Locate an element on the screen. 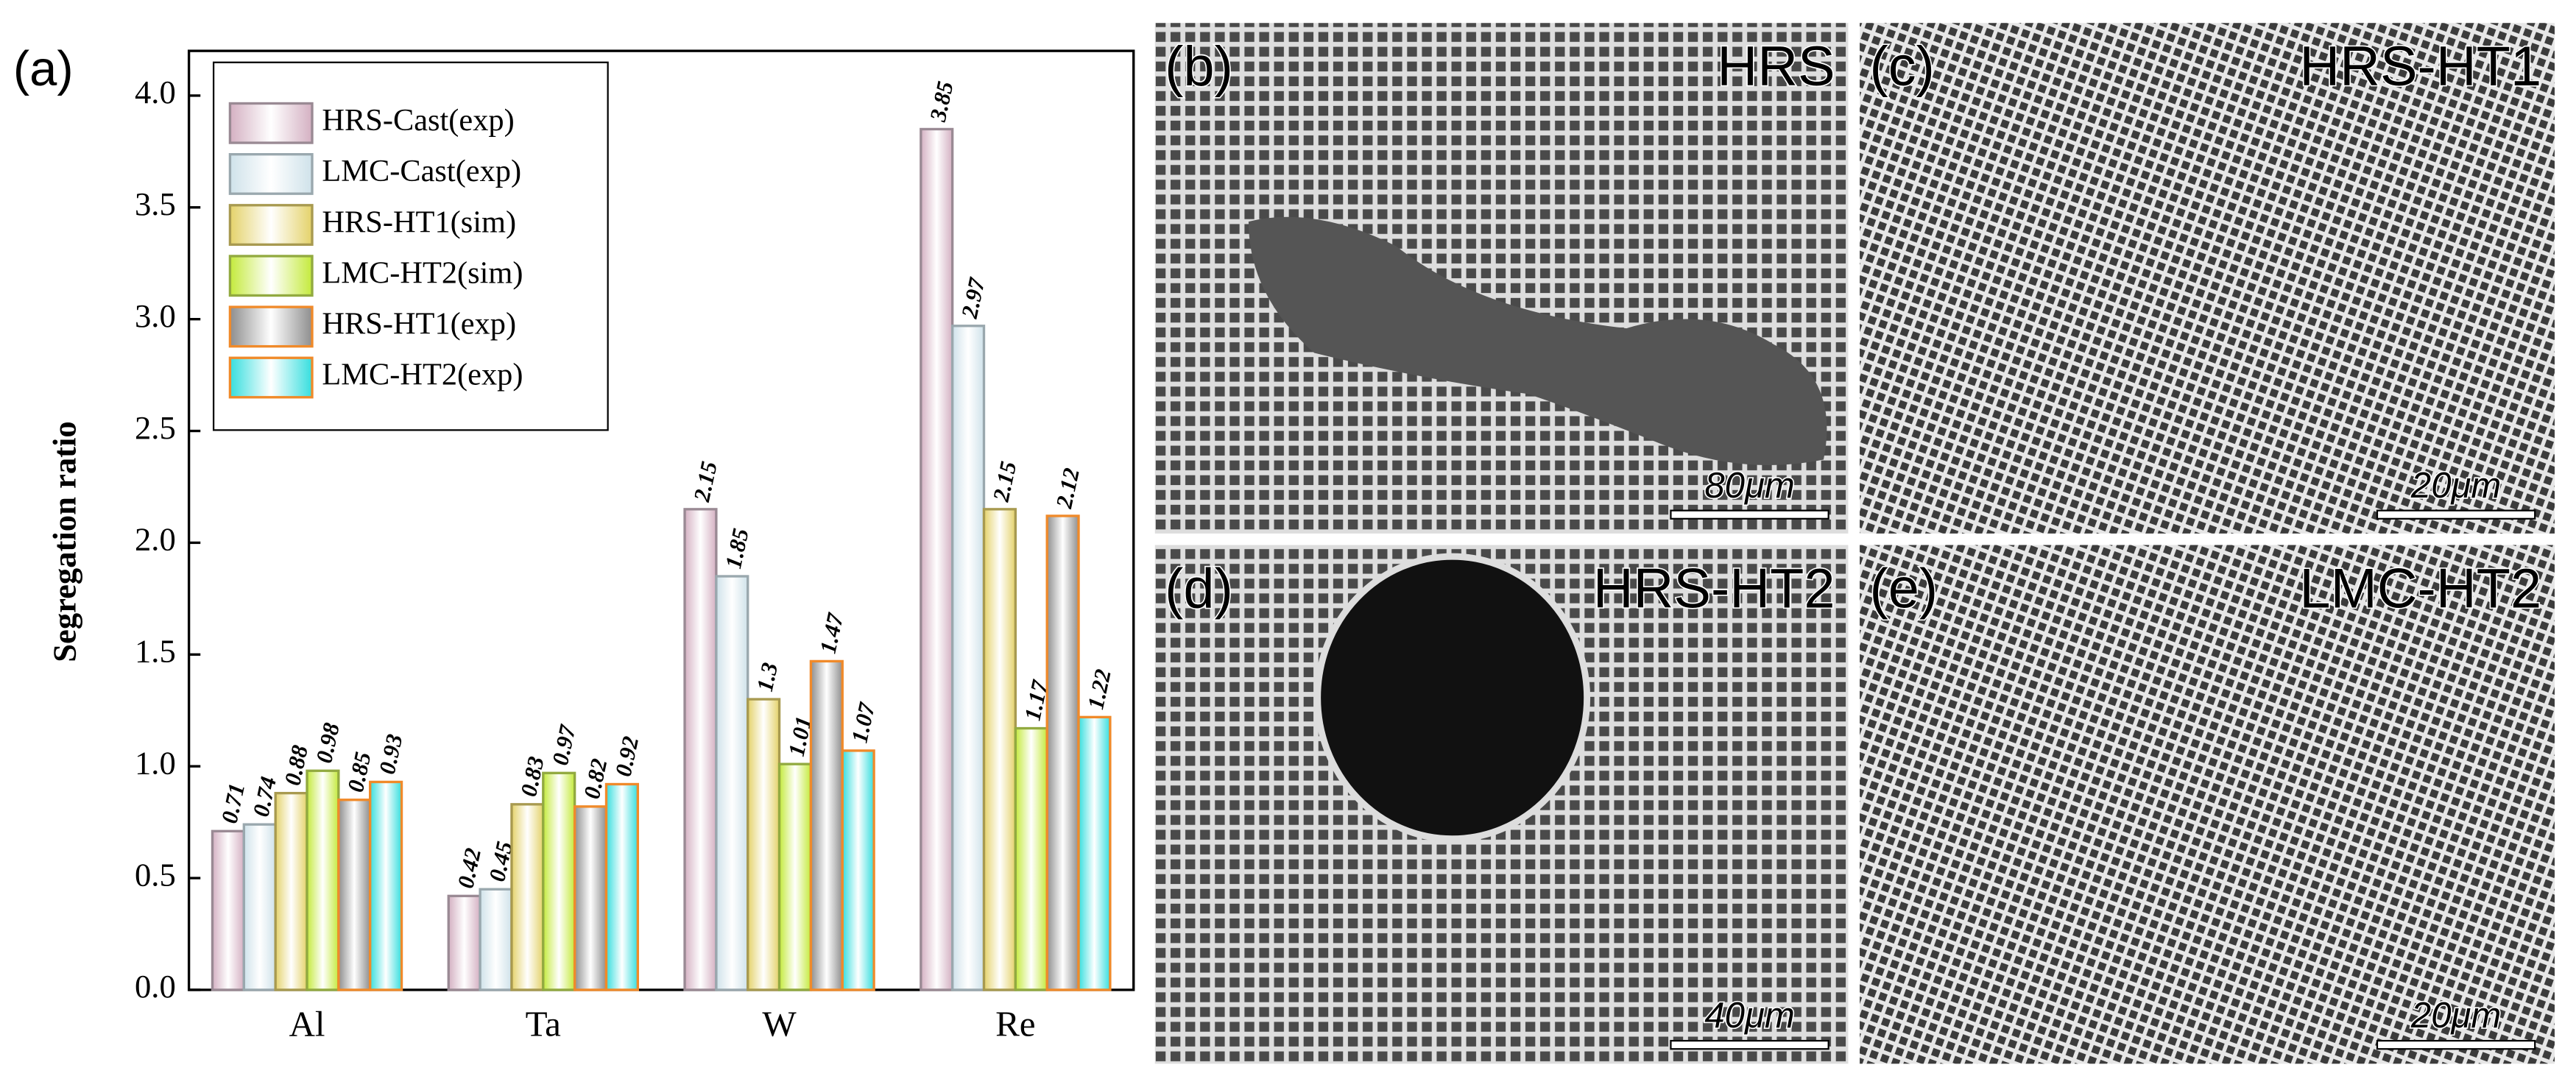 Image resolution: width=2576 pixels, height=1090 pixels. data-label: 1.47 is located at coordinates (832, 633).